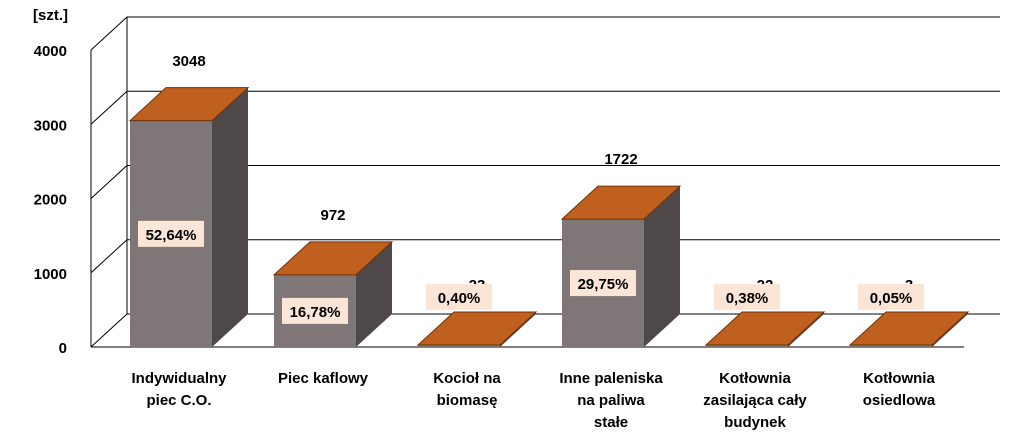  What do you see at coordinates (50, 15) in the screenshot?
I see `y-axis-title: [szt.]` at bounding box center [50, 15].